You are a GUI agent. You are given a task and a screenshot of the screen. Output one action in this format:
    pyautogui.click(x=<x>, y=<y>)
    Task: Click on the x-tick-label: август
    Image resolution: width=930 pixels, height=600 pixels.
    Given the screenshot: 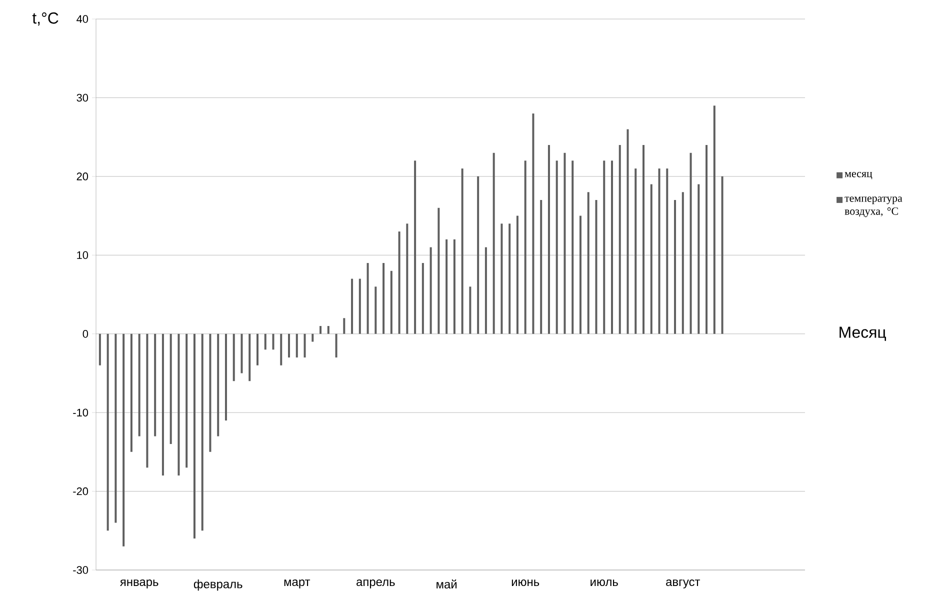 What is the action you would take?
    pyautogui.click(x=683, y=584)
    